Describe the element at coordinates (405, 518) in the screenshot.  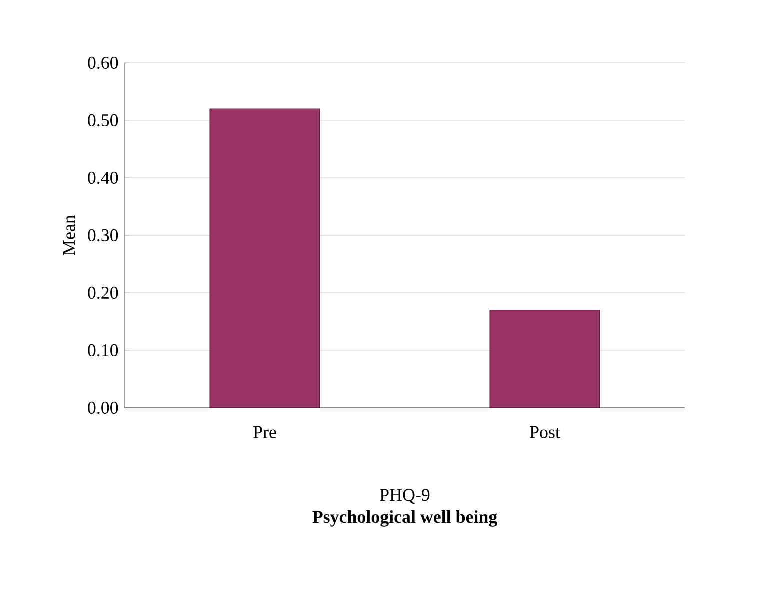
I see `x-axis-title: Psychological well being` at that location.